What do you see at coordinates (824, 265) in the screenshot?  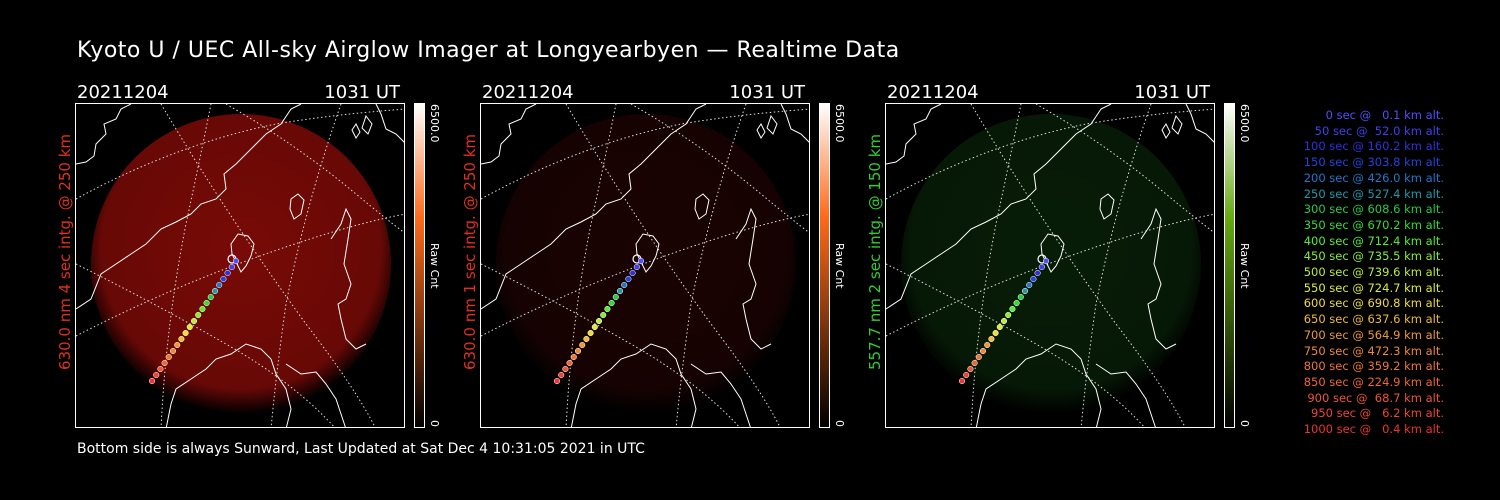 I see `panel-2-colorbar` at bounding box center [824, 265].